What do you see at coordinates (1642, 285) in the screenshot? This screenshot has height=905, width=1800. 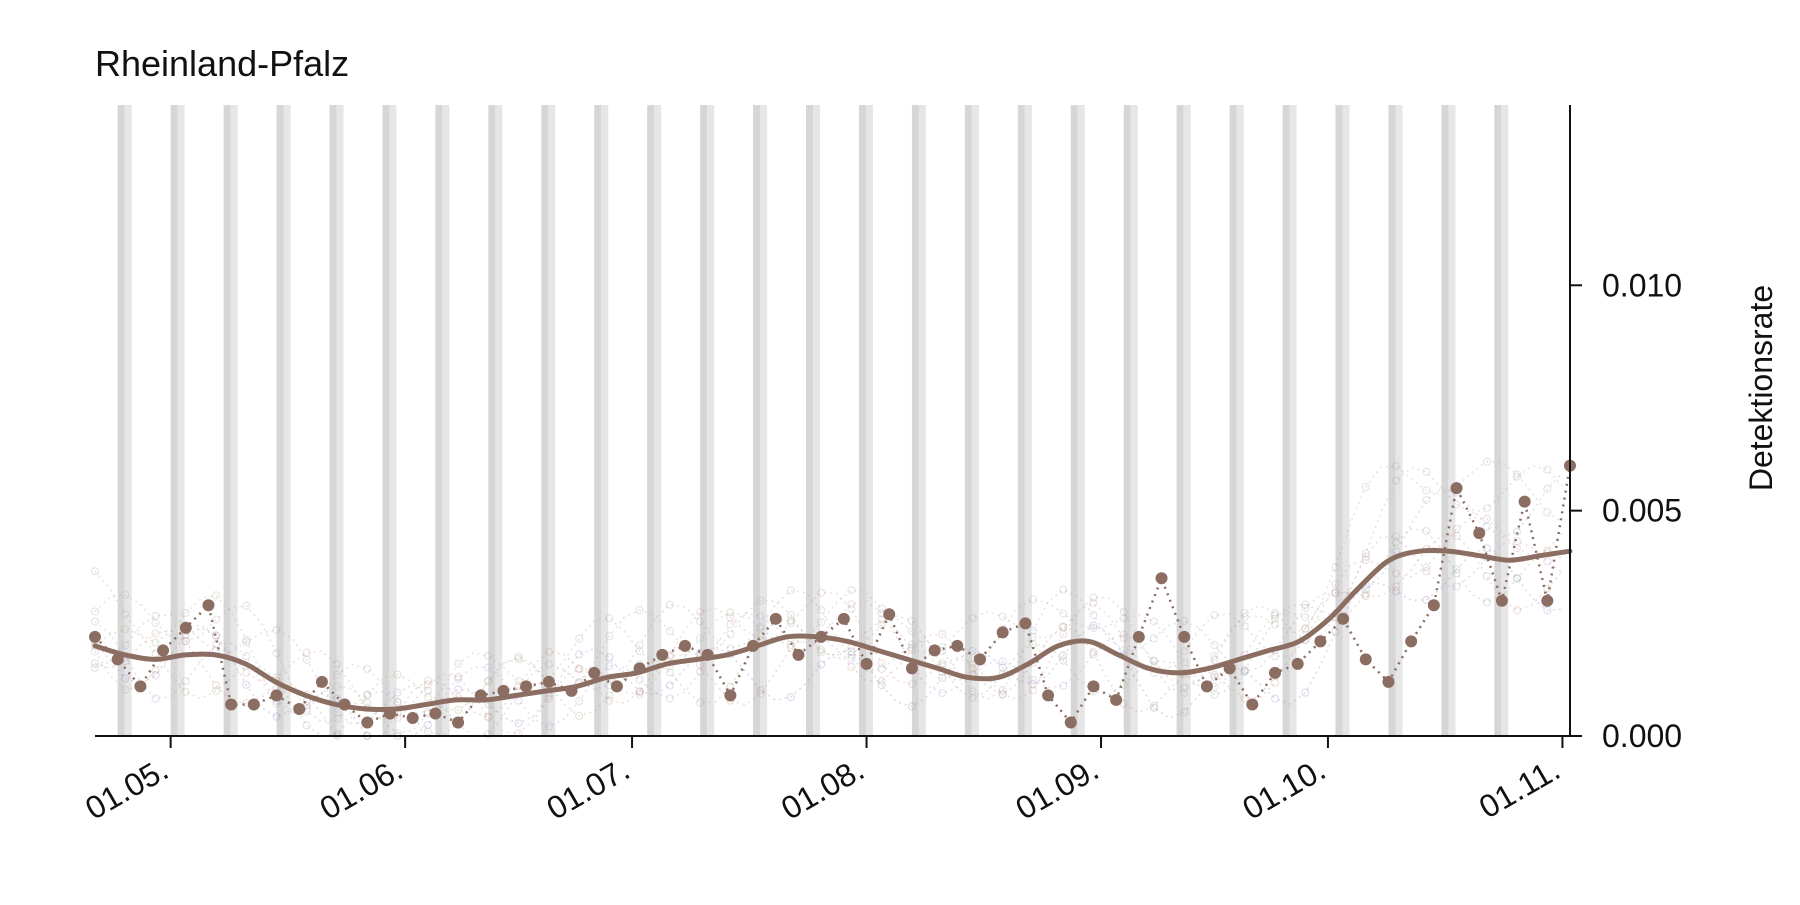 I see `y-tick-label-2: 0.010` at bounding box center [1642, 285].